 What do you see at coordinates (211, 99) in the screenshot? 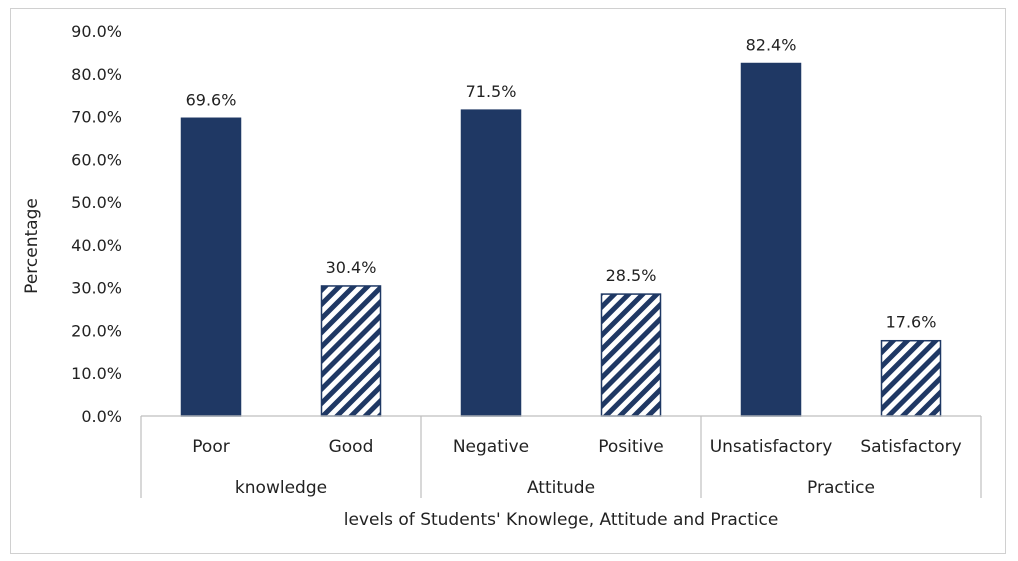
I see `data-label: 69.6%` at bounding box center [211, 99].